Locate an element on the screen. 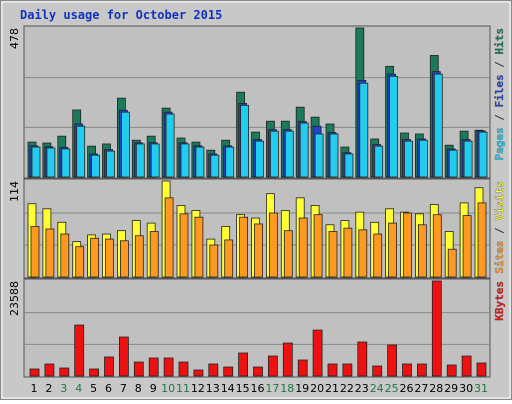  y-tick-label: 114 is located at coordinates (14, 191).